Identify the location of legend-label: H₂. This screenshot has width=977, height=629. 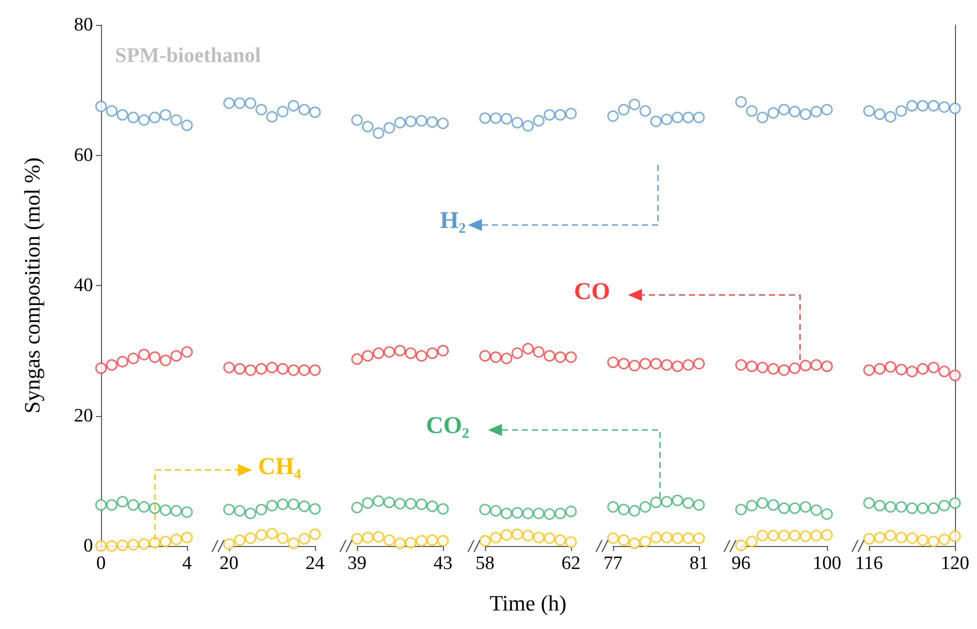
(453, 221).